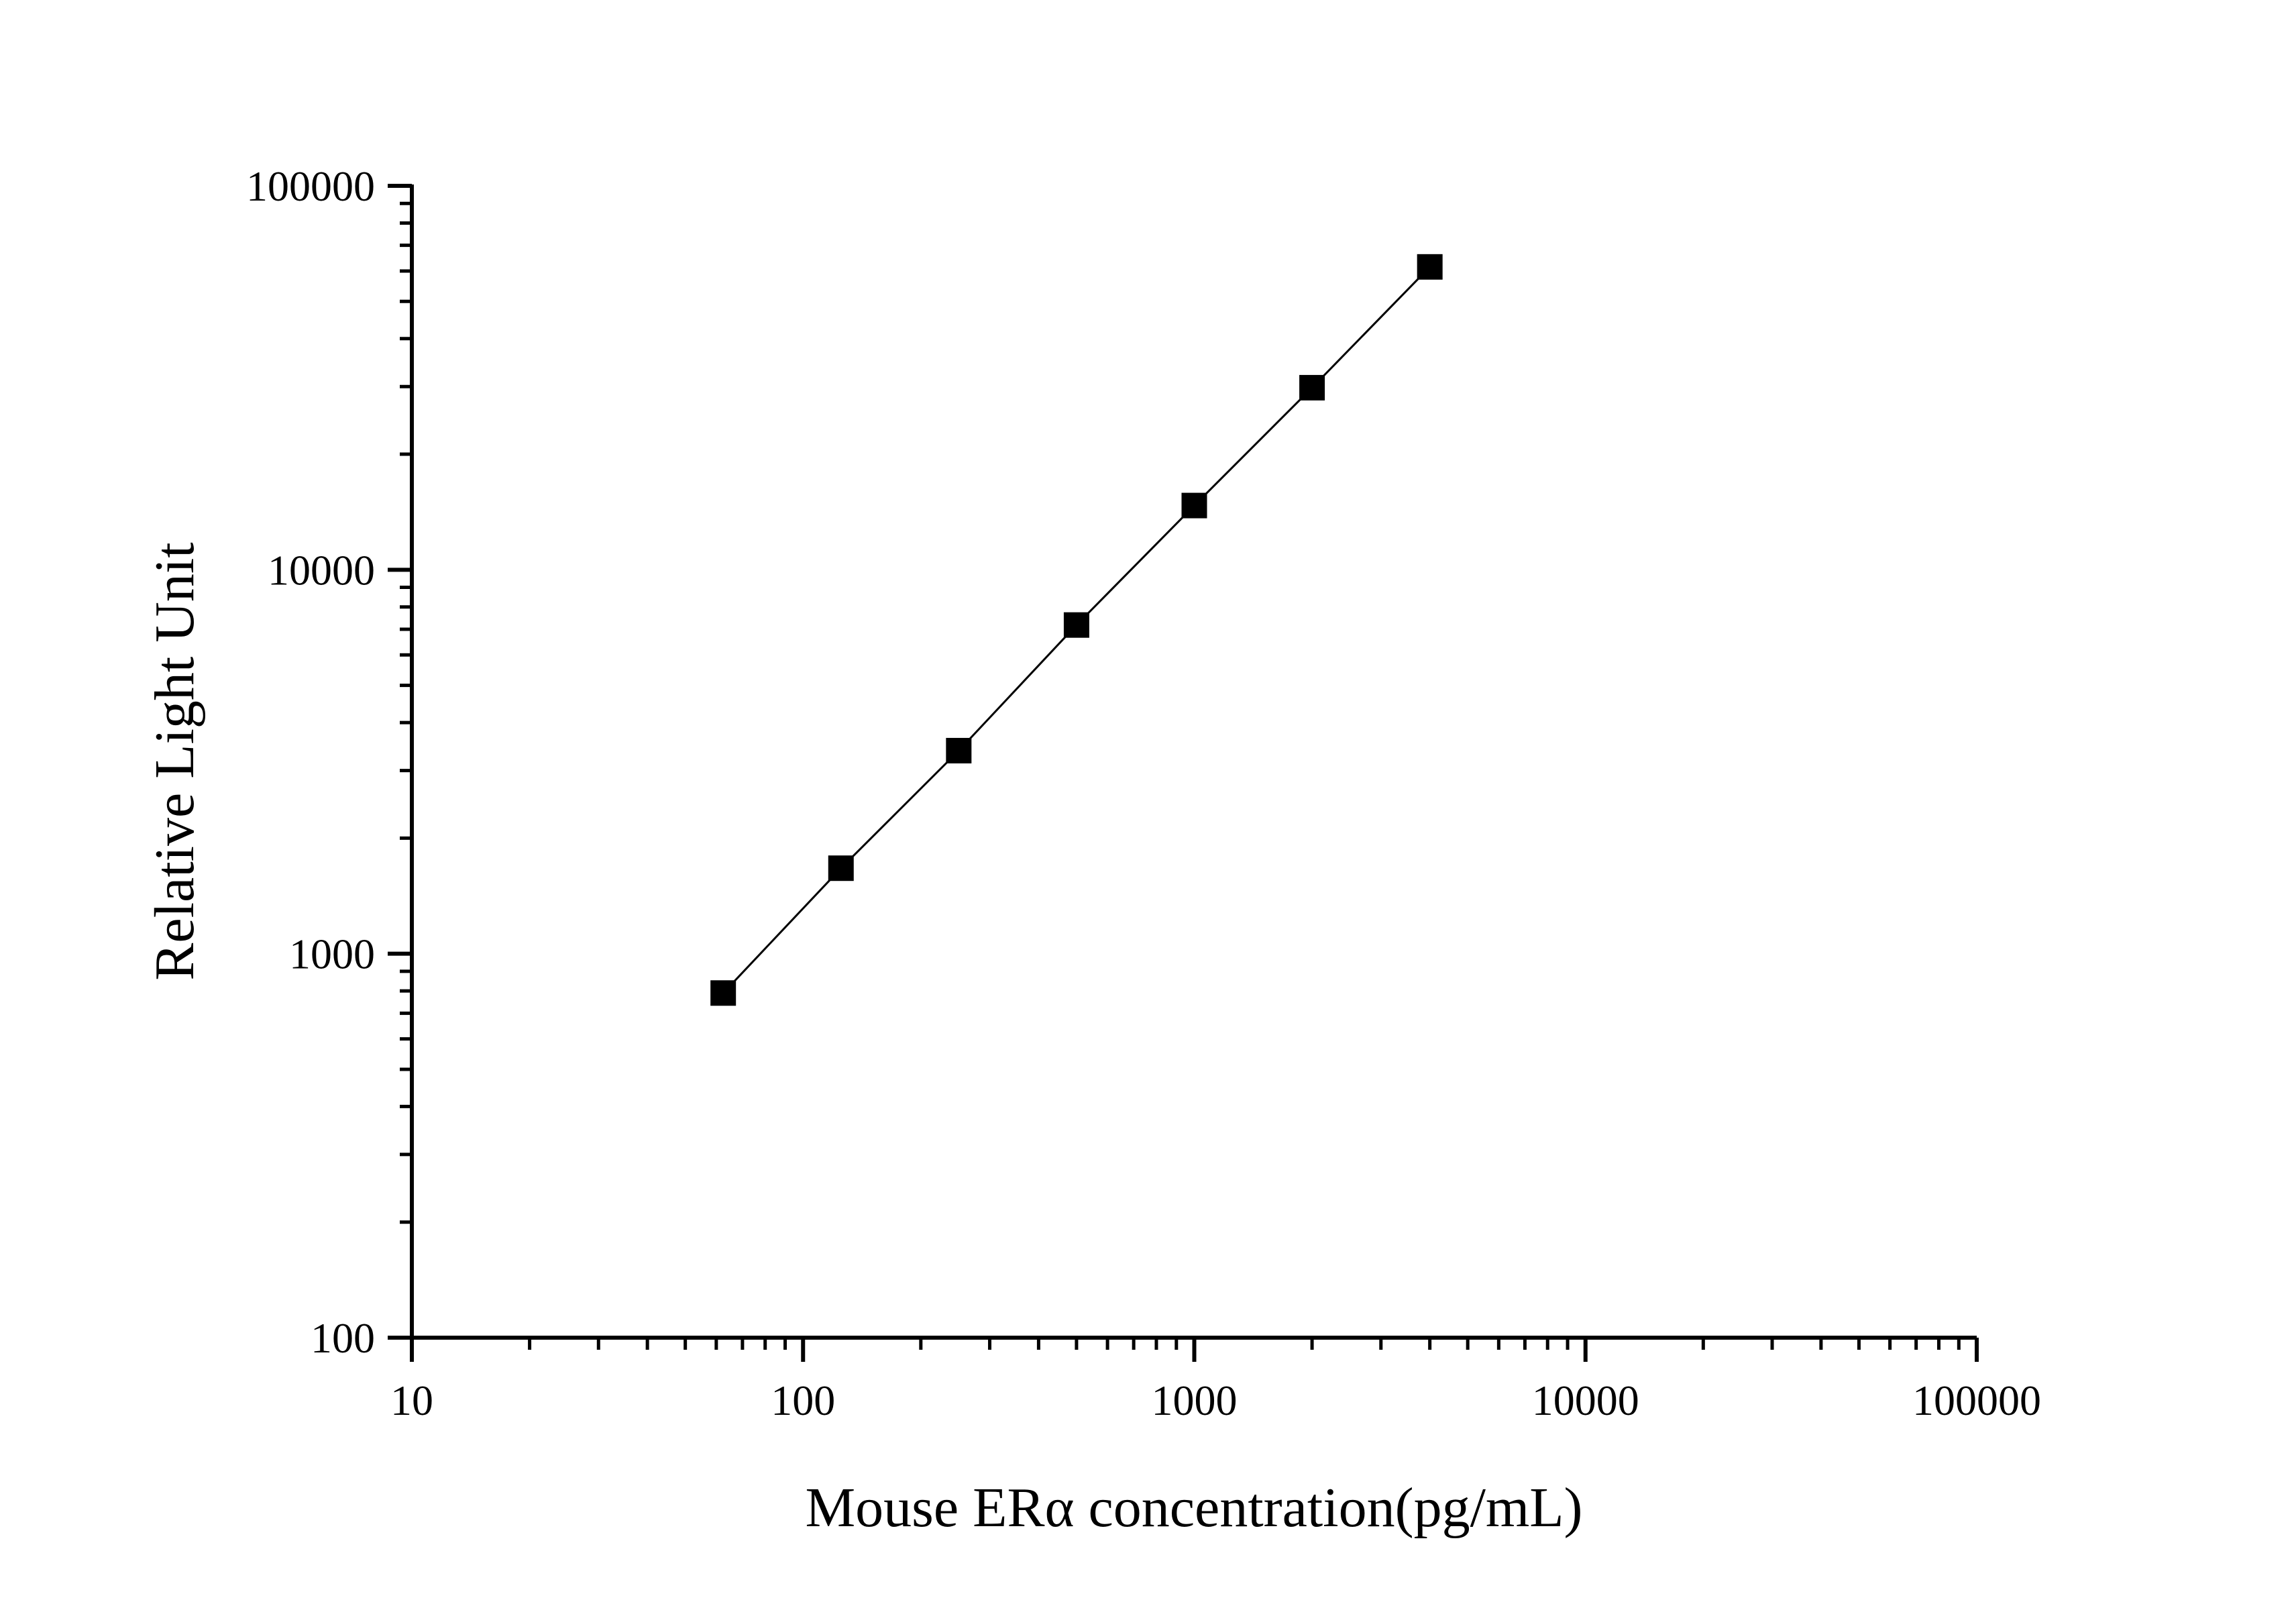  I want to click on y-tick-label: 100000, so click(310, 186).